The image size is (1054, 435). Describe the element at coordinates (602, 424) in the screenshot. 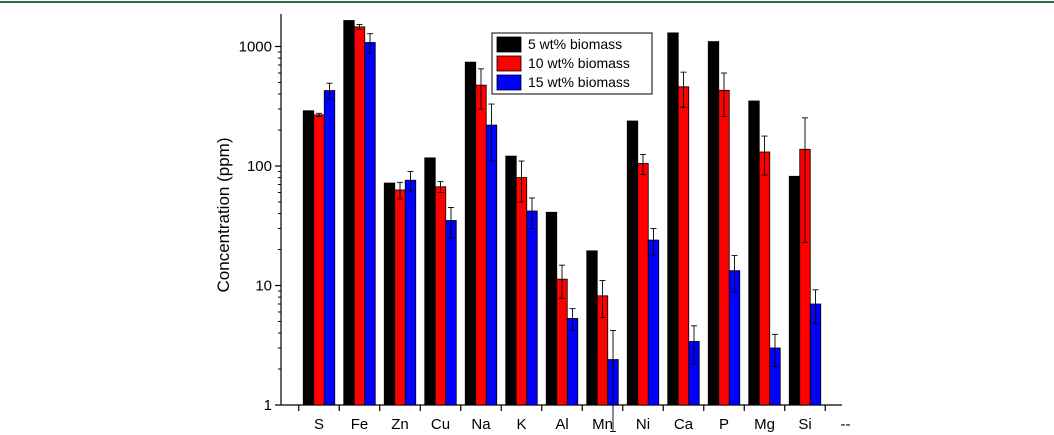

I see `x-tick-label: Mn` at that location.